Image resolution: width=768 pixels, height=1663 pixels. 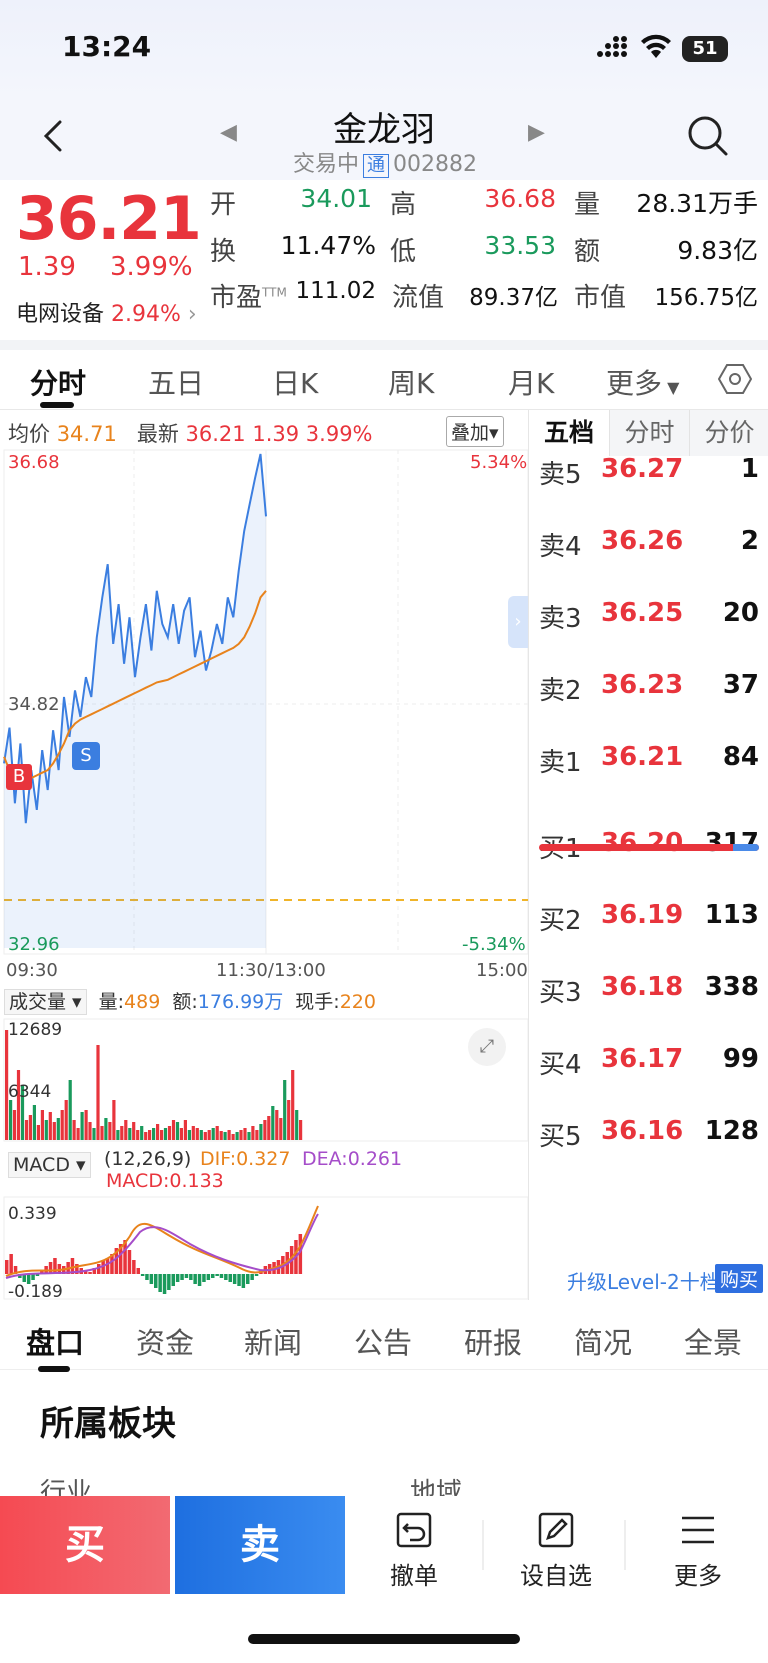 I want to click on tab-news: 新闻, so click(x=273, y=1343).